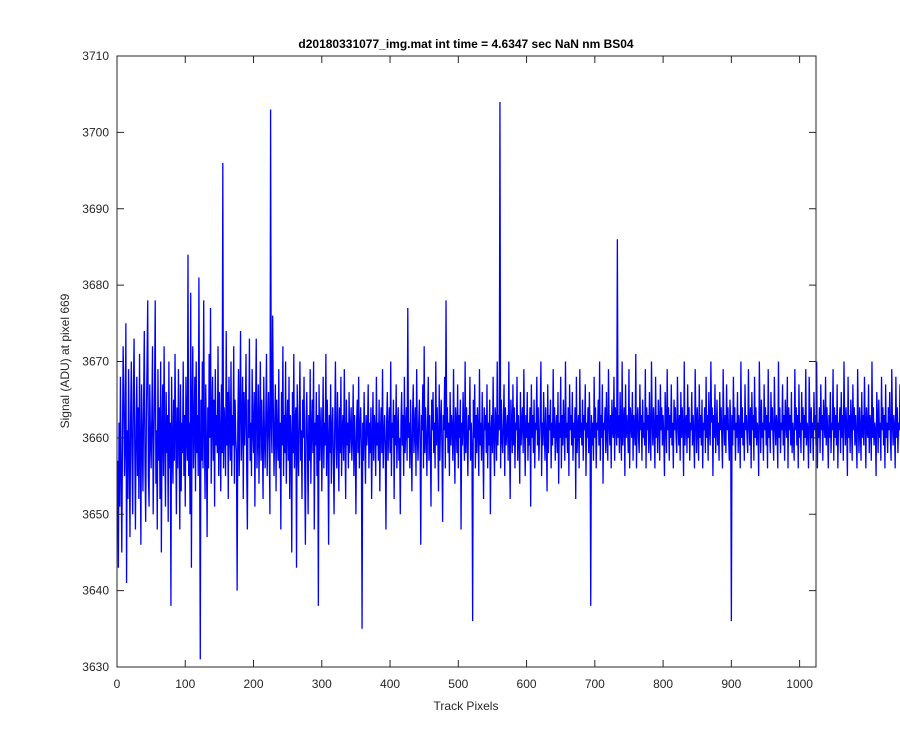 Image resolution: width=900 pixels, height=750 pixels. What do you see at coordinates (390, 684) in the screenshot?
I see `x-tick-label: 400` at bounding box center [390, 684].